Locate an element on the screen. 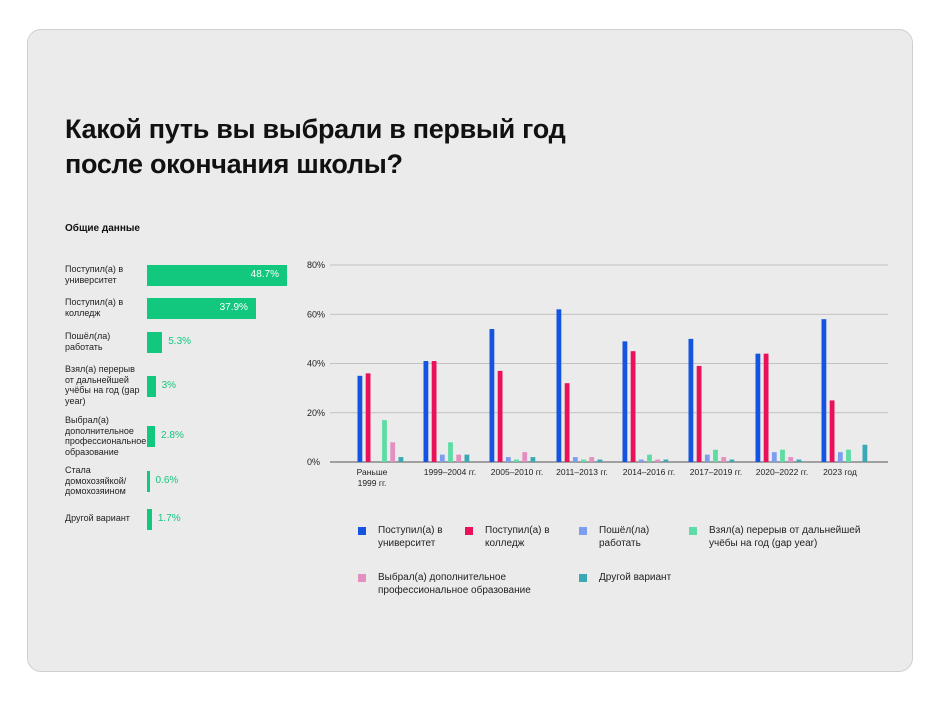 This screenshot has width=941, height=704. x-tick-label: 2014–2016 гг. is located at coordinates (649, 472).